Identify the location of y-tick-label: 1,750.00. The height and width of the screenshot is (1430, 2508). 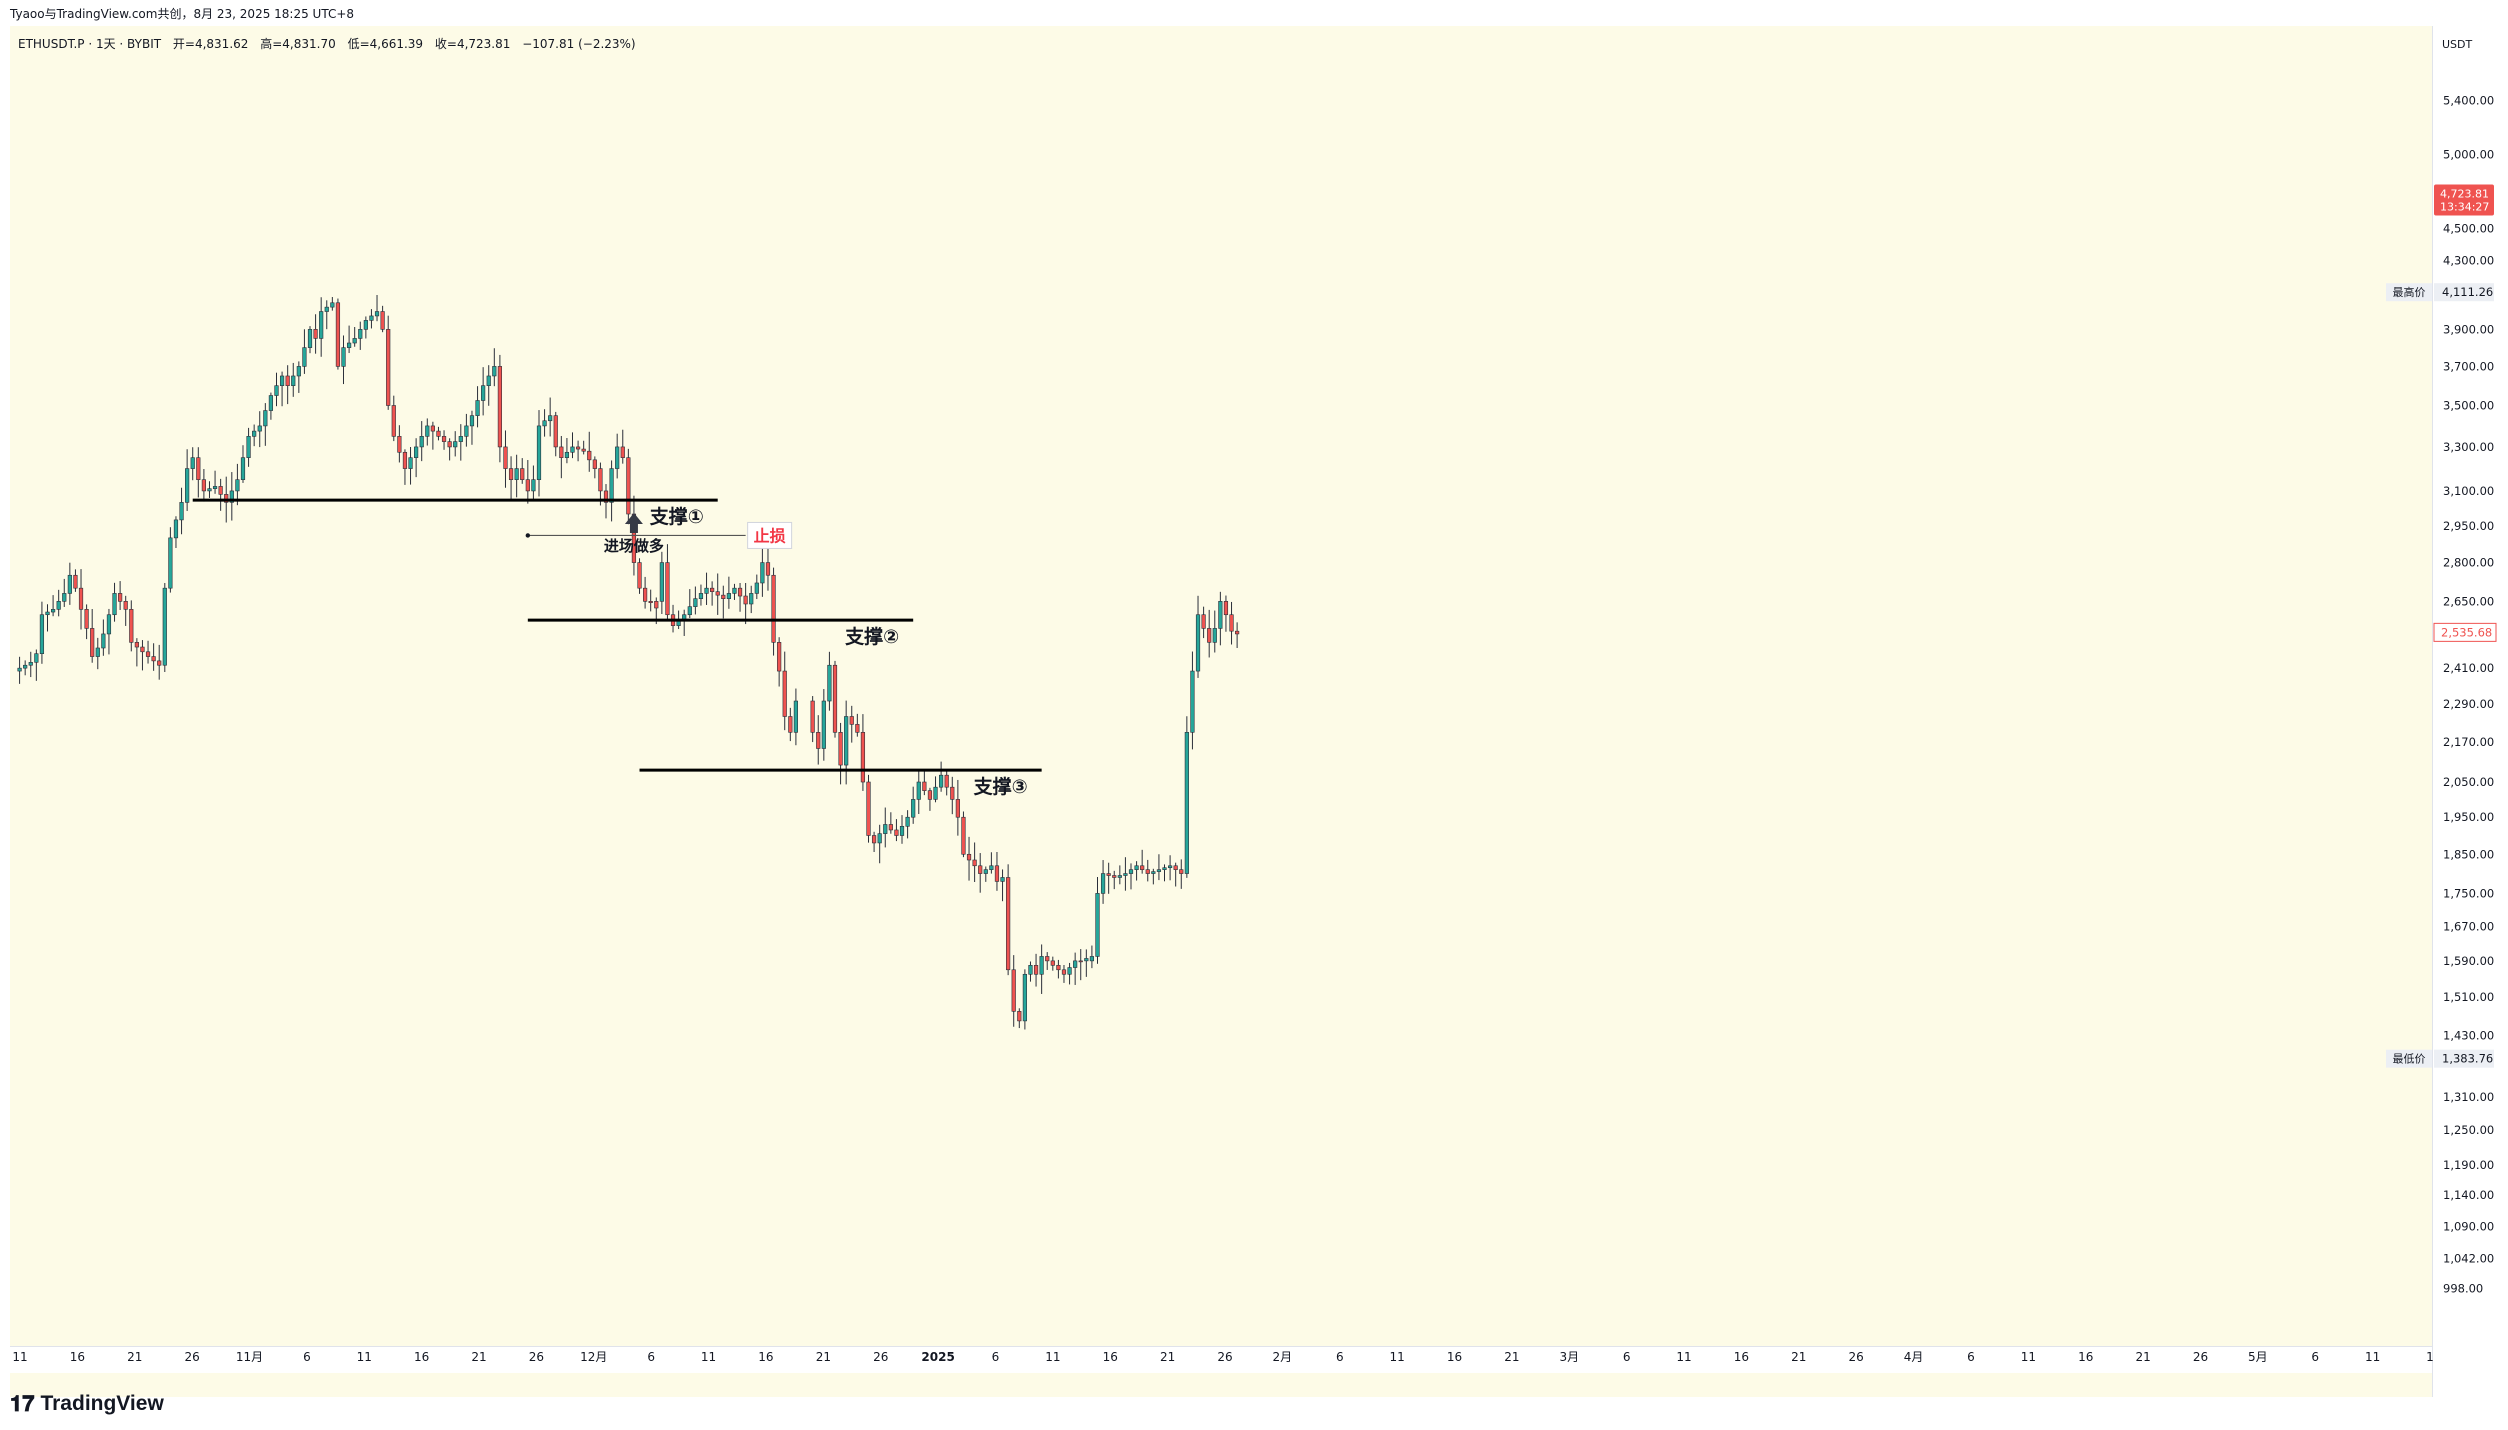
(2468, 893).